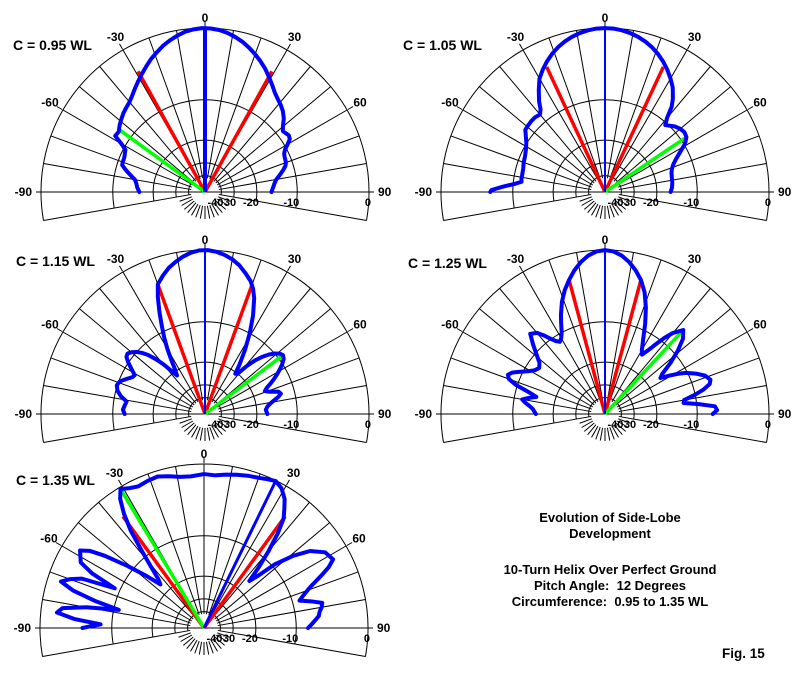  Describe the element at coordinates (55, 261) in the screenshot. I see `plot-title: C = 1.15 WL` at that location.